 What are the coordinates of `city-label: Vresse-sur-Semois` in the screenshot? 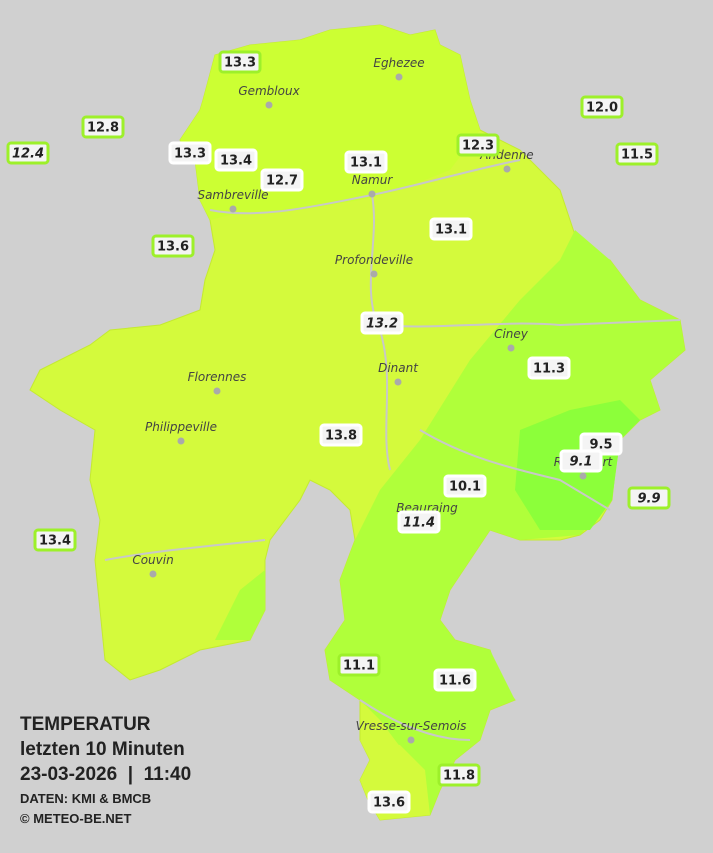 It's located at (411, 726).